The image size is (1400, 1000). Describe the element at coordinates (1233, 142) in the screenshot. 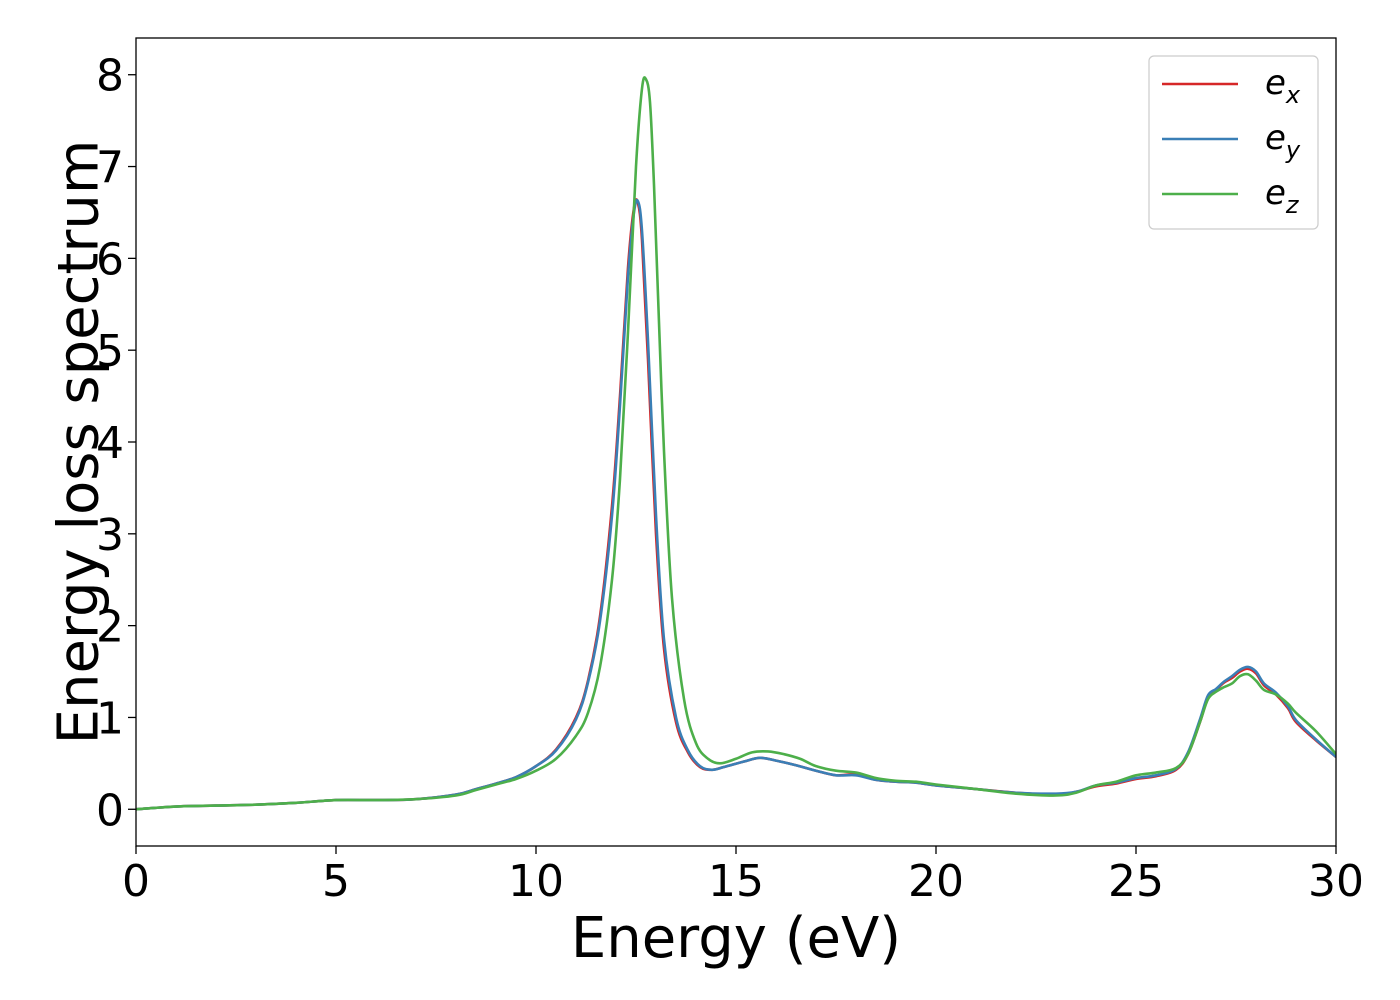

I see `legend-box` at that location.